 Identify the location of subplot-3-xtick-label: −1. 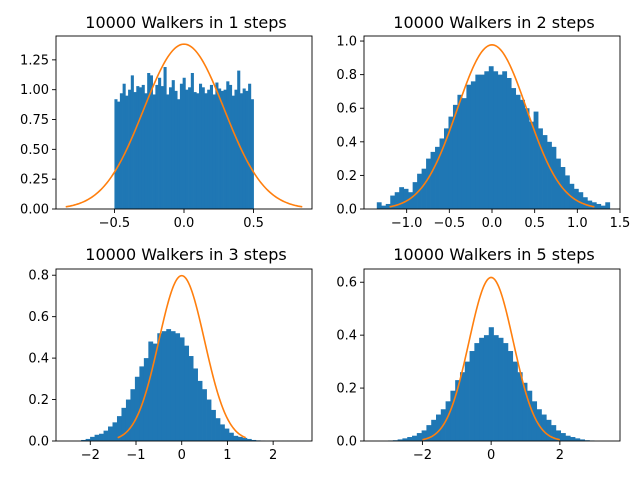
(135, 455).